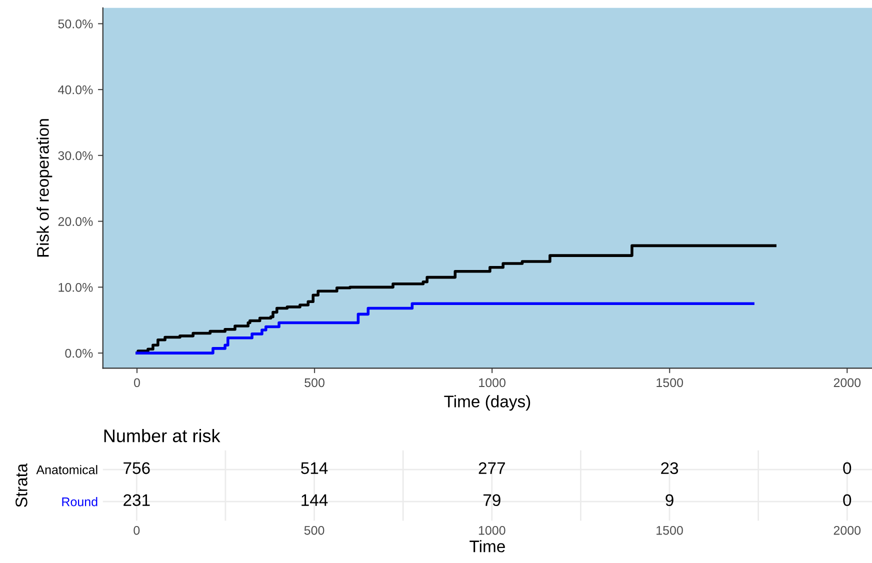  What do you see at coordinates (162, 435) in the screenshot?
I see `chart-title: Number at risk` at bounding box center [162, 435].